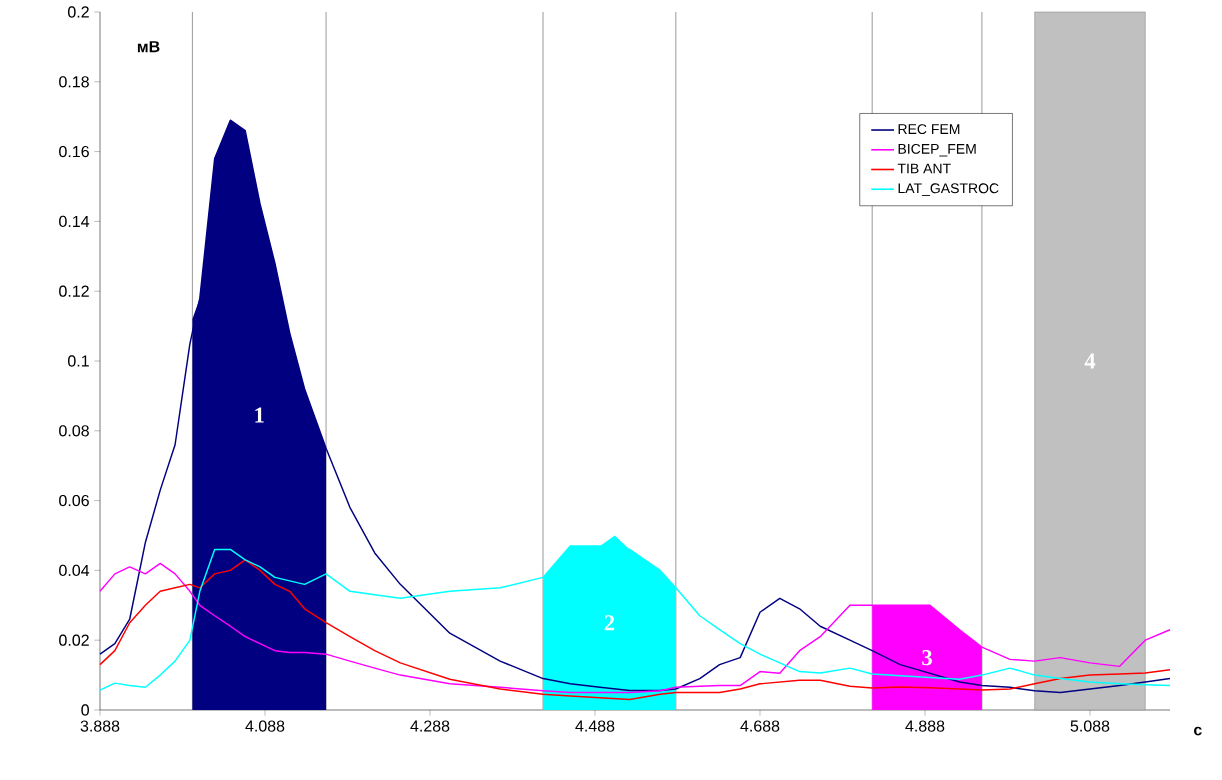 The width and height of the screenshot is (1222, 780). What do you see at coordinates (74, 500) in the screenshot?
I see `y-tick-label: 0.06` at bounding box center [74, 500].